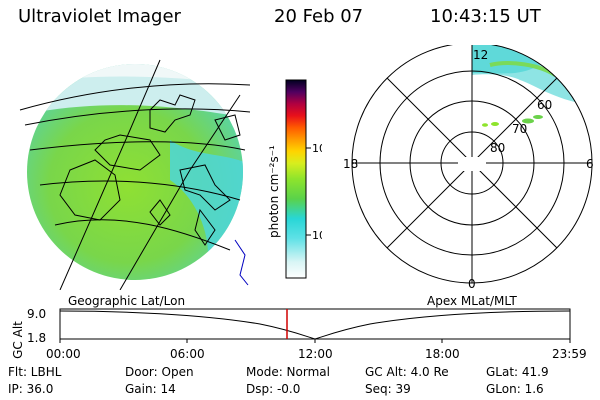  Describe the element at coordinates (36, 314) in the screenshot. I see `y-tick-high: 9.0` at that location.